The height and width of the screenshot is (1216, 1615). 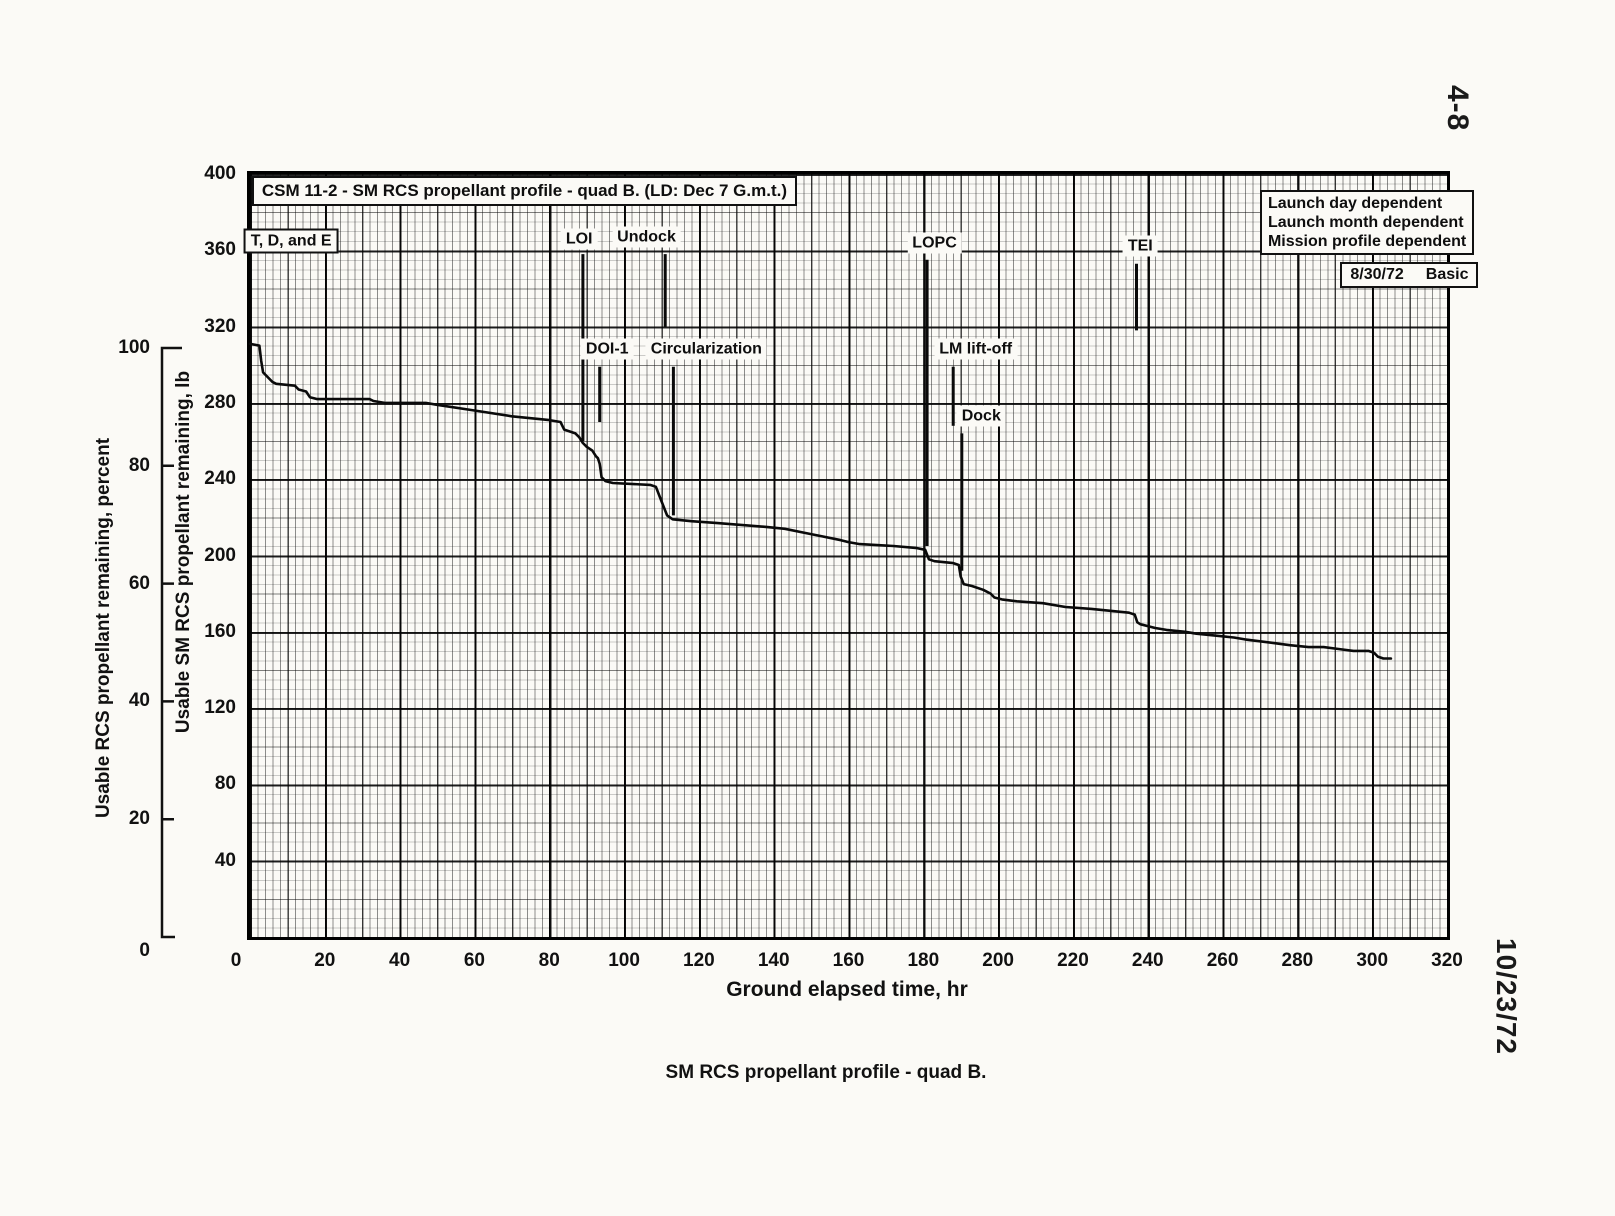 What do you see at coordinates (826, 1072) in the screenshot?
I see `chart-caption: SM RCS propellant profile - quad B.` at bounding box center [826, 1072].